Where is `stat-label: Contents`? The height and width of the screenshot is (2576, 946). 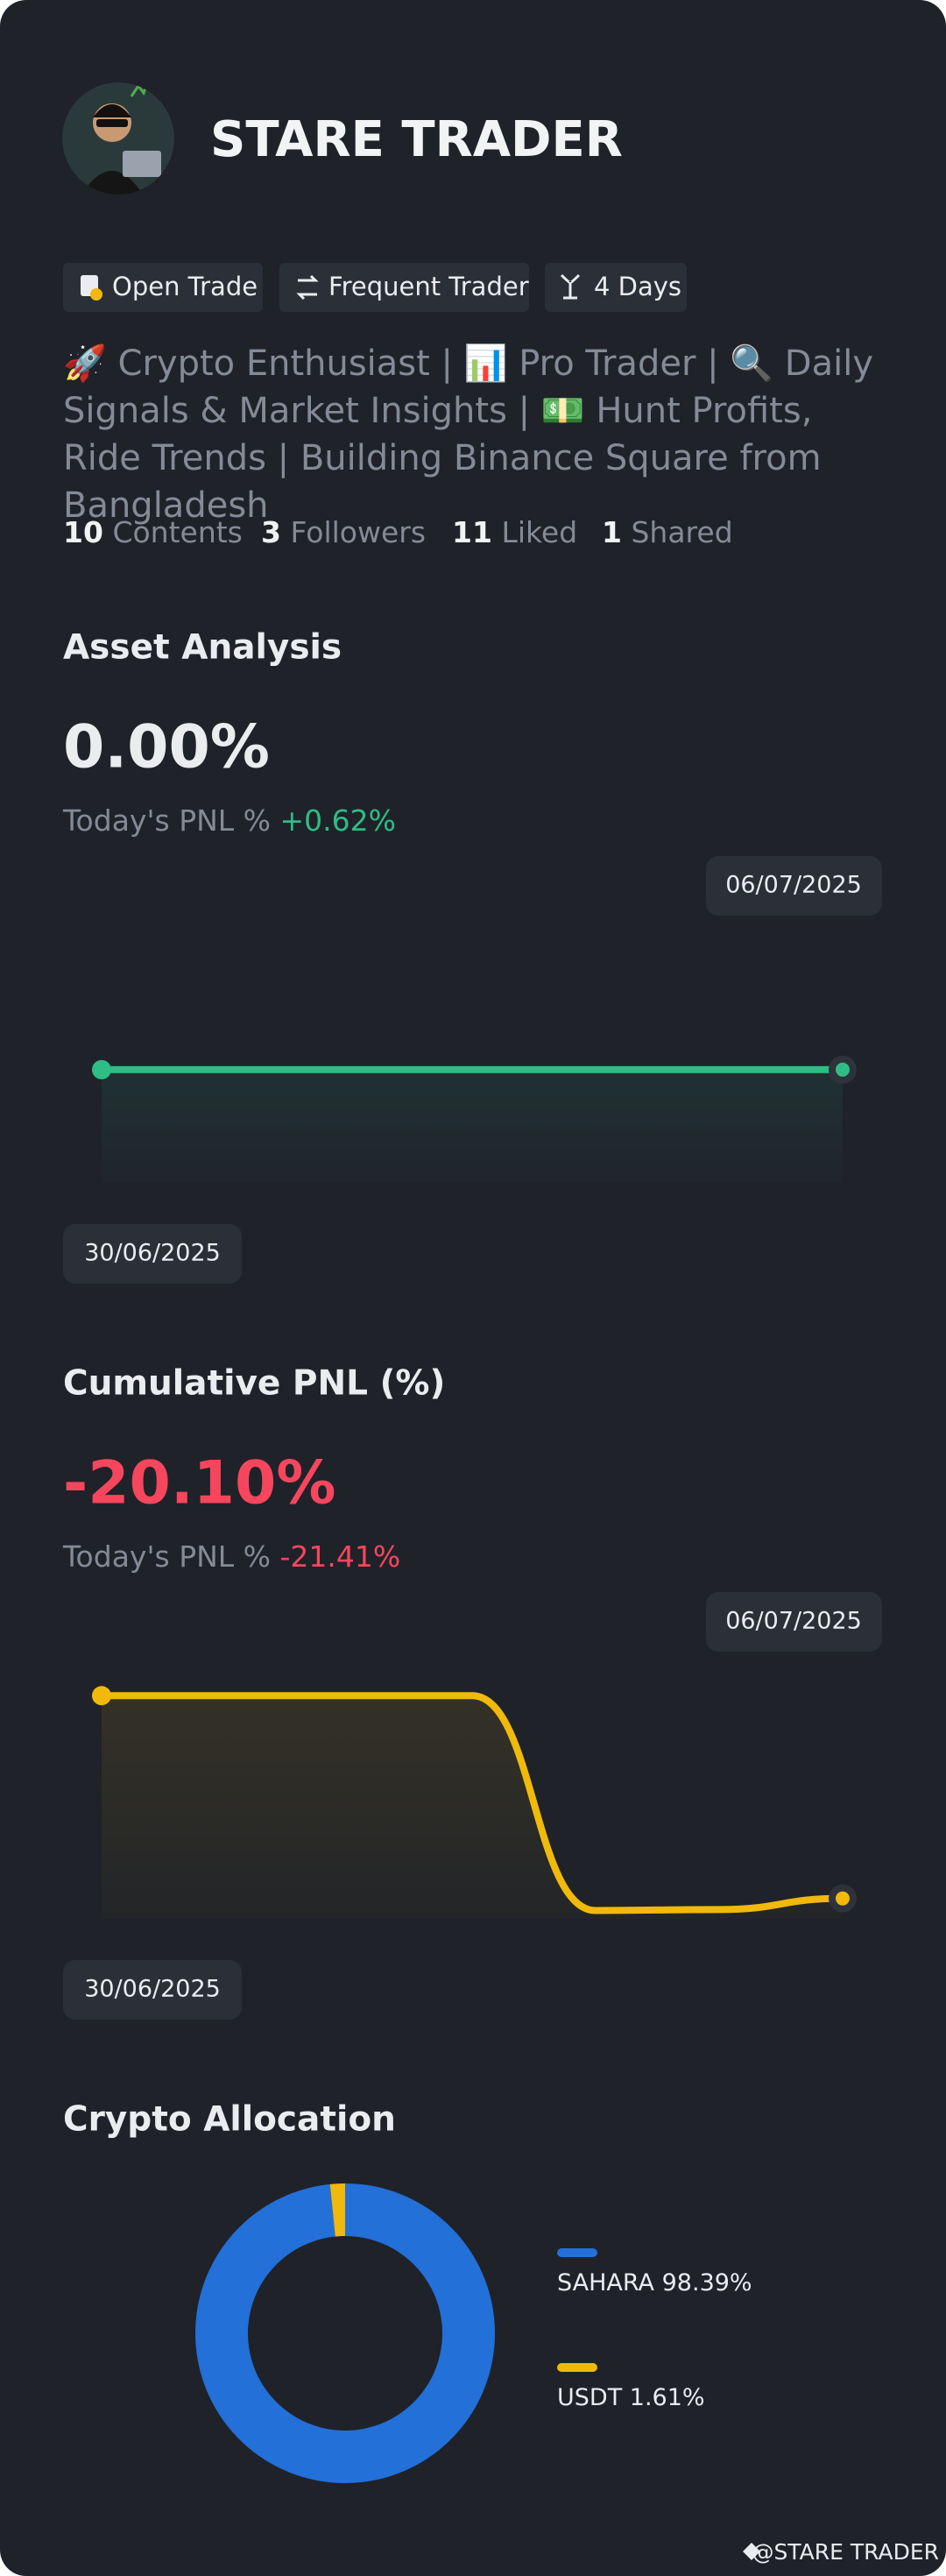
stat-label: Contents is located at coordinates (177, 532).